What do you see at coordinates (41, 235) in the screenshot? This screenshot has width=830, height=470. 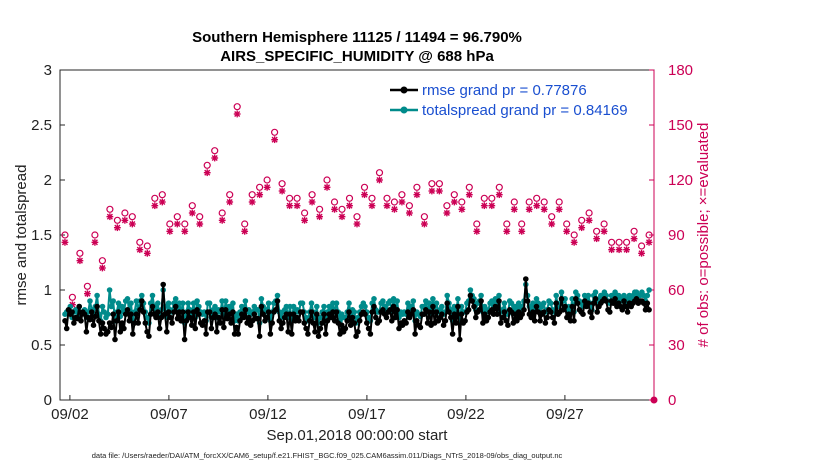 I see `left-tick-label: 1.5` at bounding box center [41, 235].